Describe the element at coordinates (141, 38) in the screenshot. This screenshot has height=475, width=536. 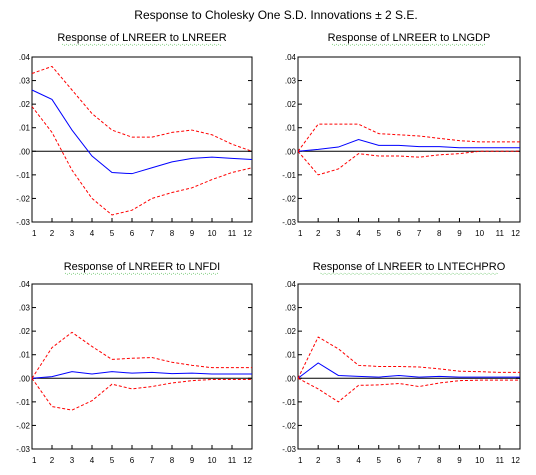
I see `panel-title: Response of LNREER to LNREER` at that location.